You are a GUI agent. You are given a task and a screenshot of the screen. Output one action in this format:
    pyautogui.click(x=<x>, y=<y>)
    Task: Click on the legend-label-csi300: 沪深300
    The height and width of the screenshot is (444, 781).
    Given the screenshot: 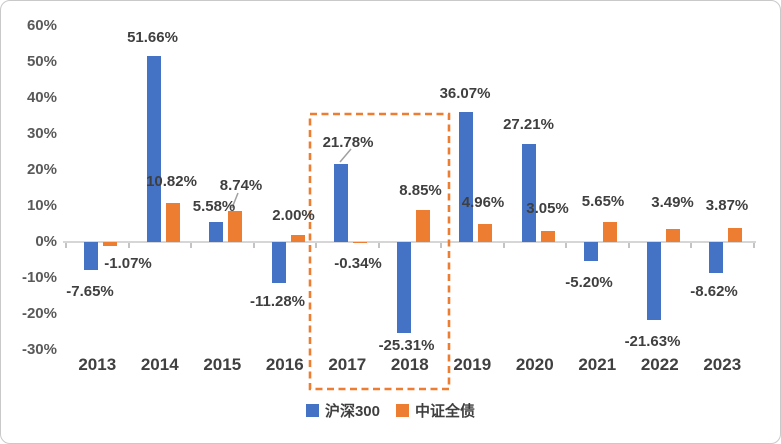 What is the action you would take?
    pyautogui.click(x=352, y=411)
    